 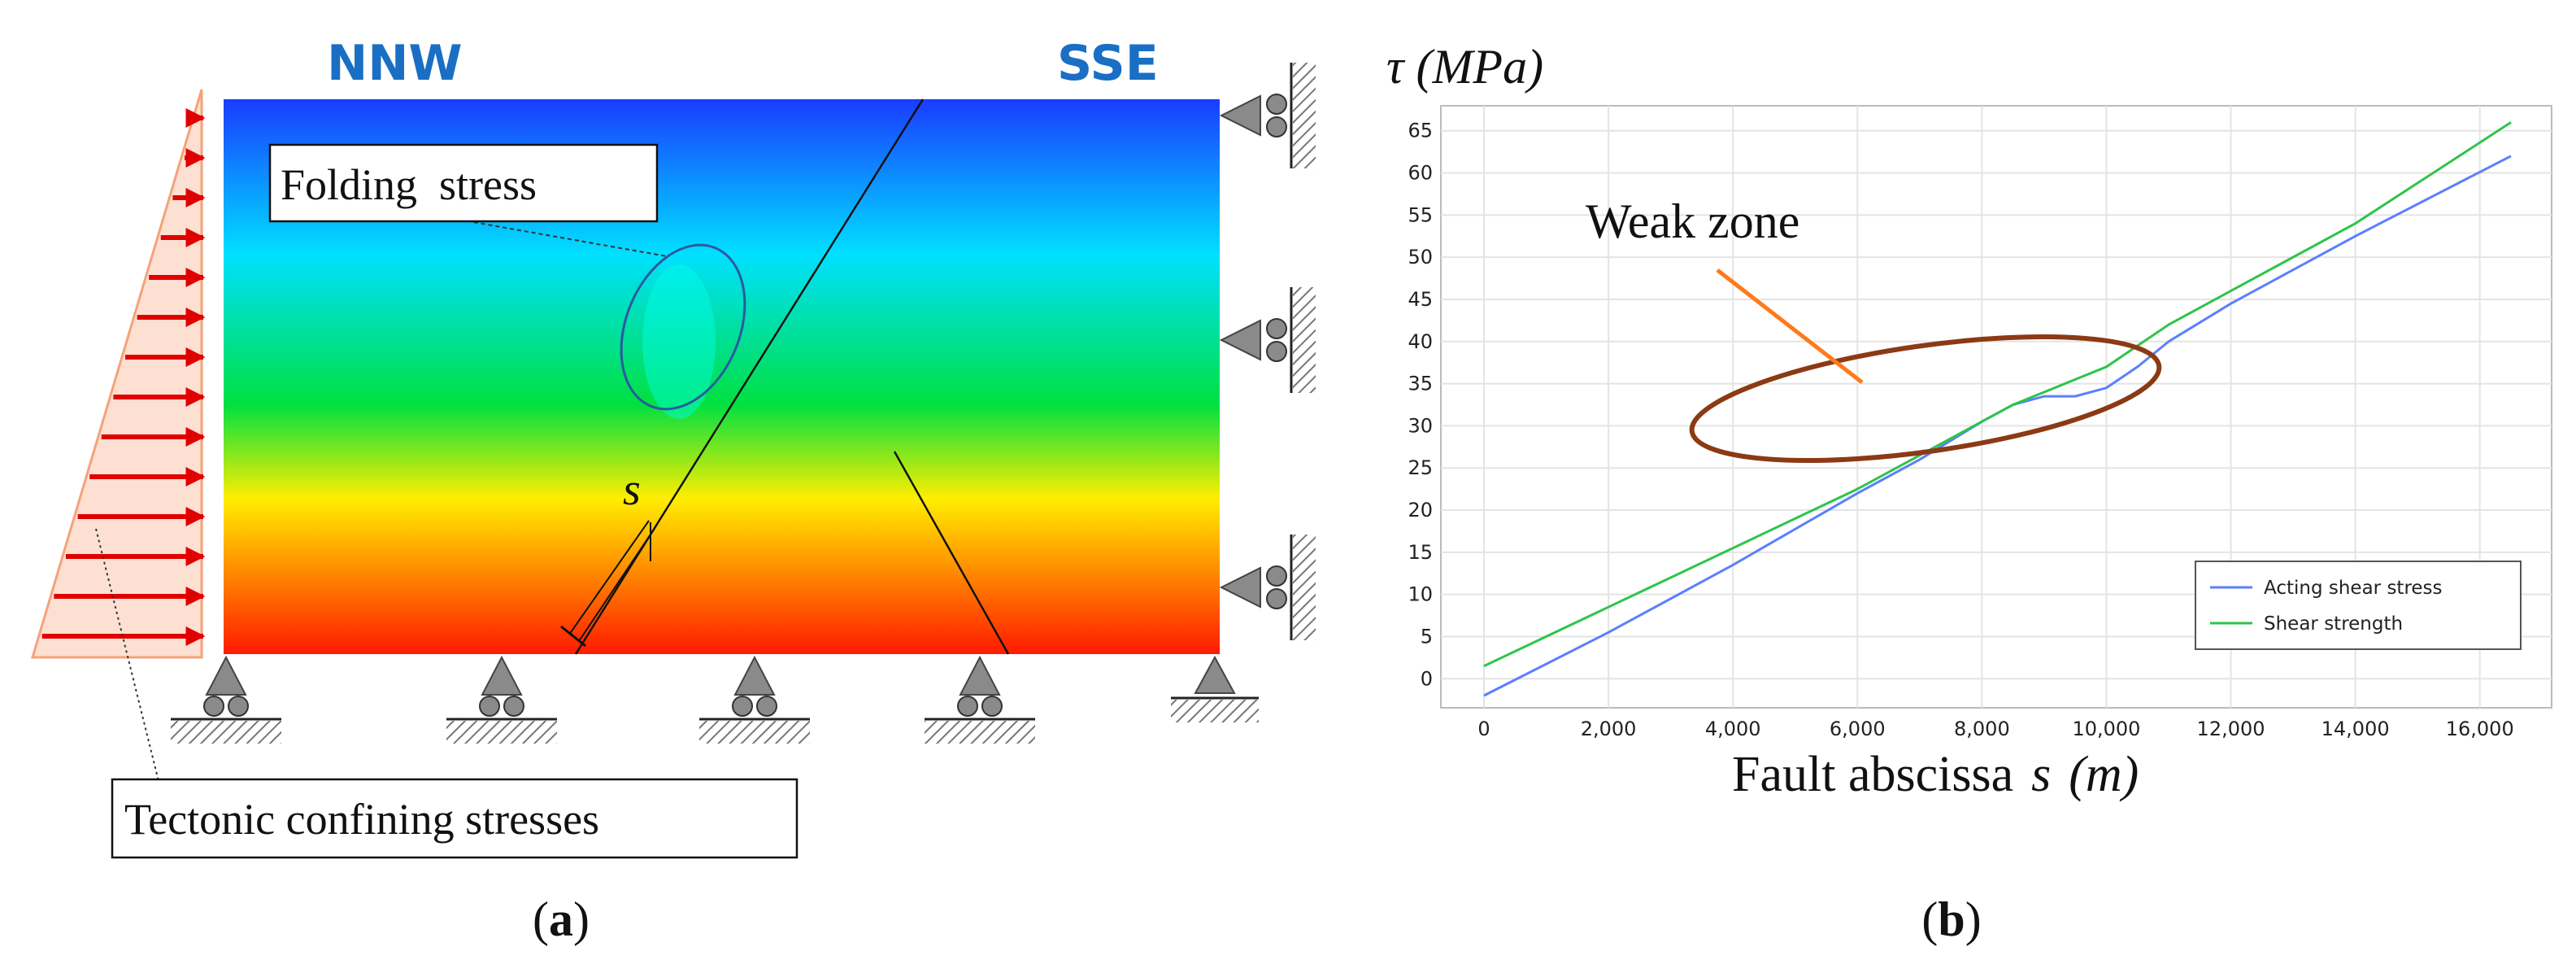 What do you see at coordinates (562, 919) in the screenshot?
I see `caption-a: (a)` at bounding box center [562, 919].